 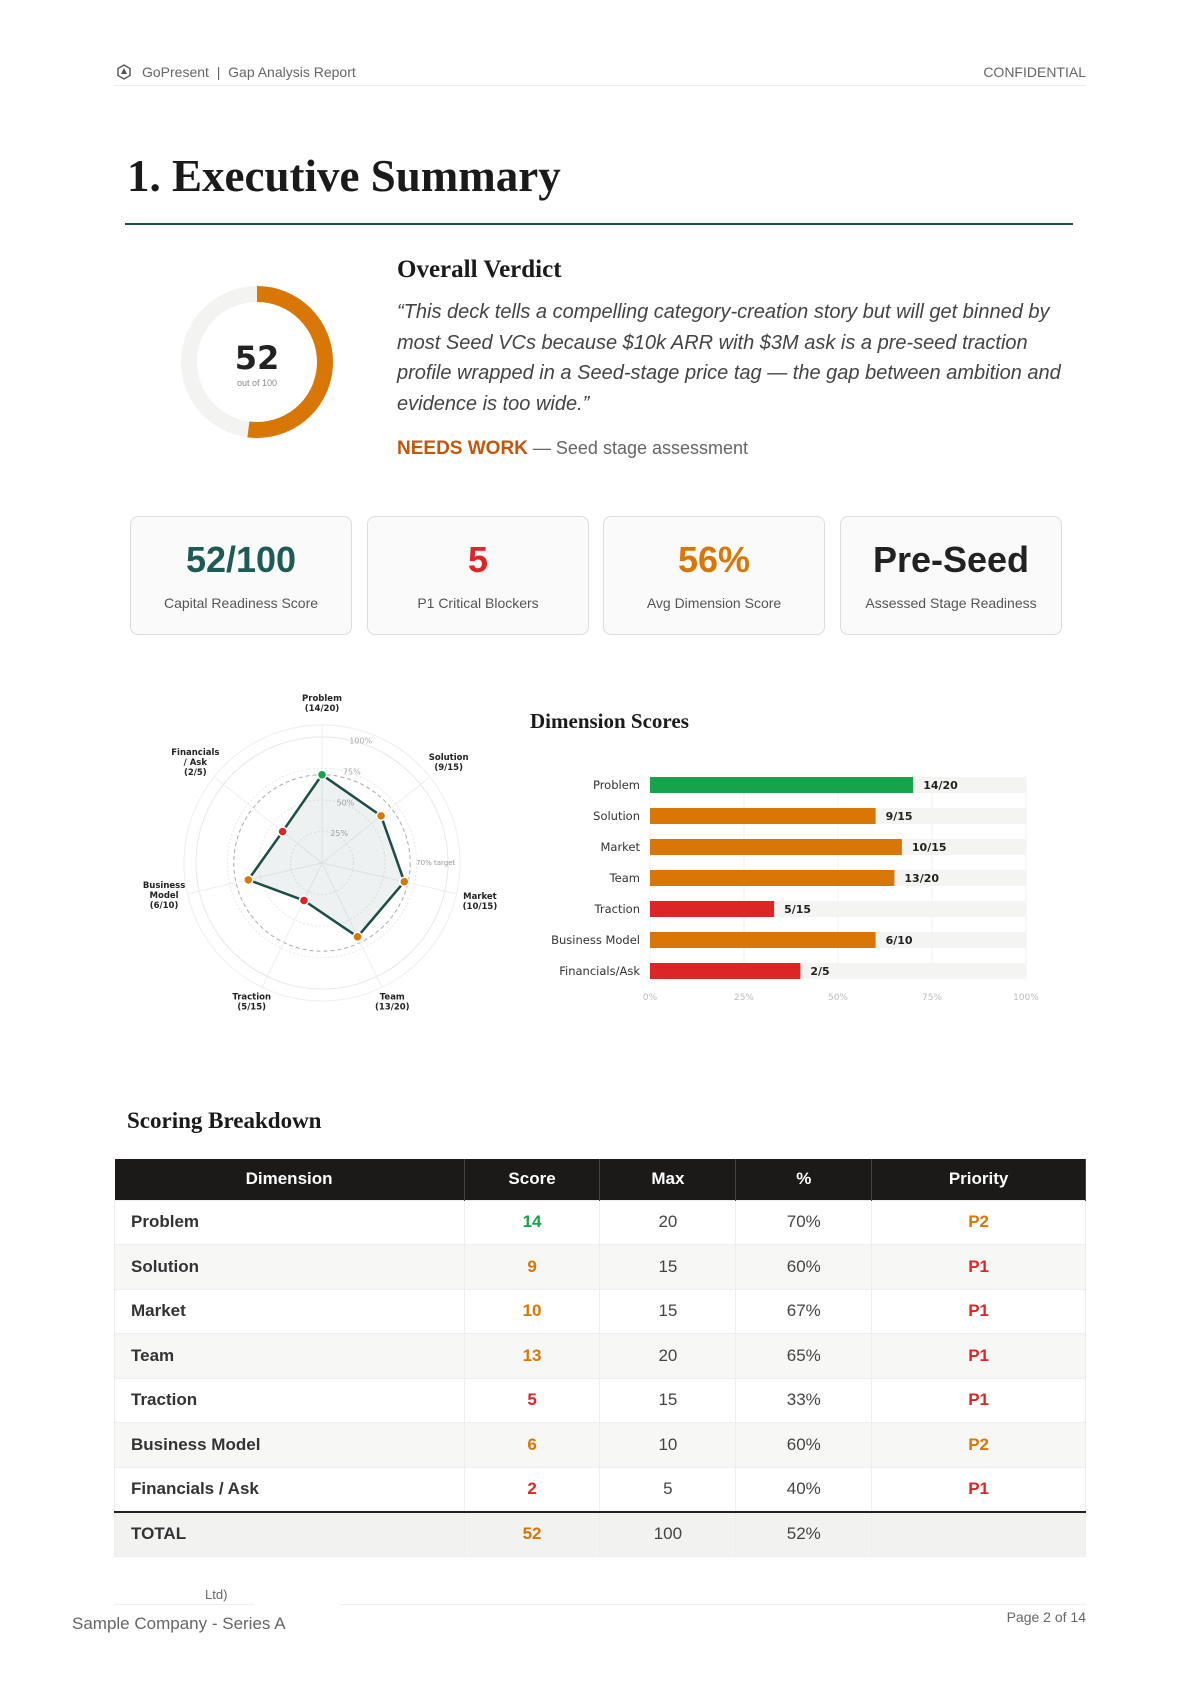 I want to click on radar-axis-label: Solution (9/15), so click(x=449, y=763).